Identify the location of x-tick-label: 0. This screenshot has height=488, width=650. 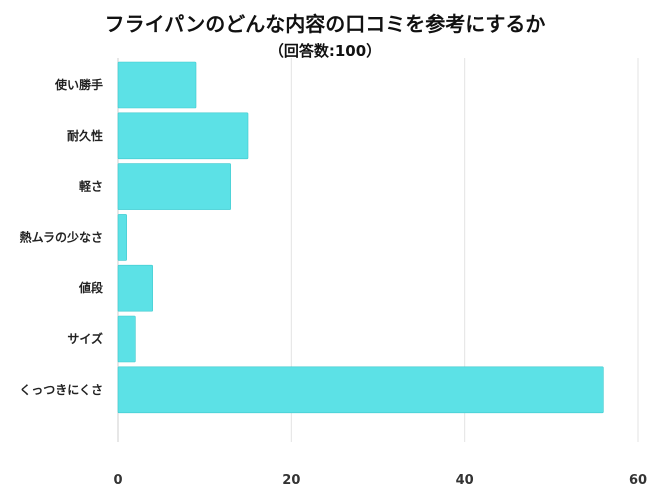
(117, 480).